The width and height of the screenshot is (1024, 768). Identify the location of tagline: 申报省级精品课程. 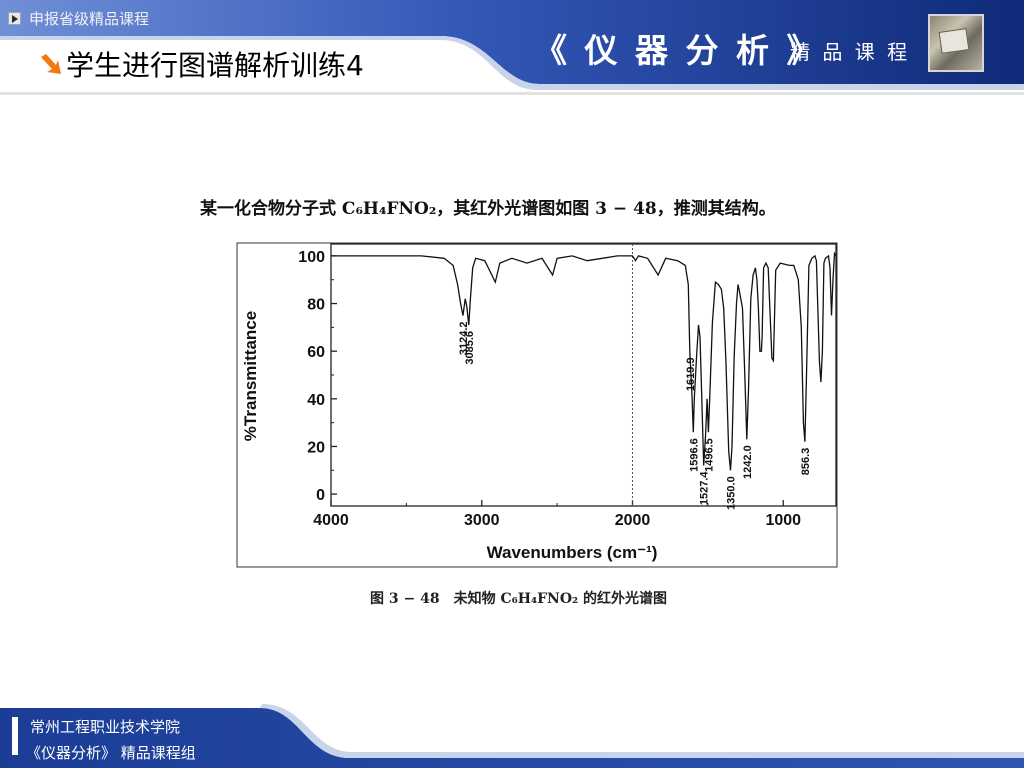
(78, 18).